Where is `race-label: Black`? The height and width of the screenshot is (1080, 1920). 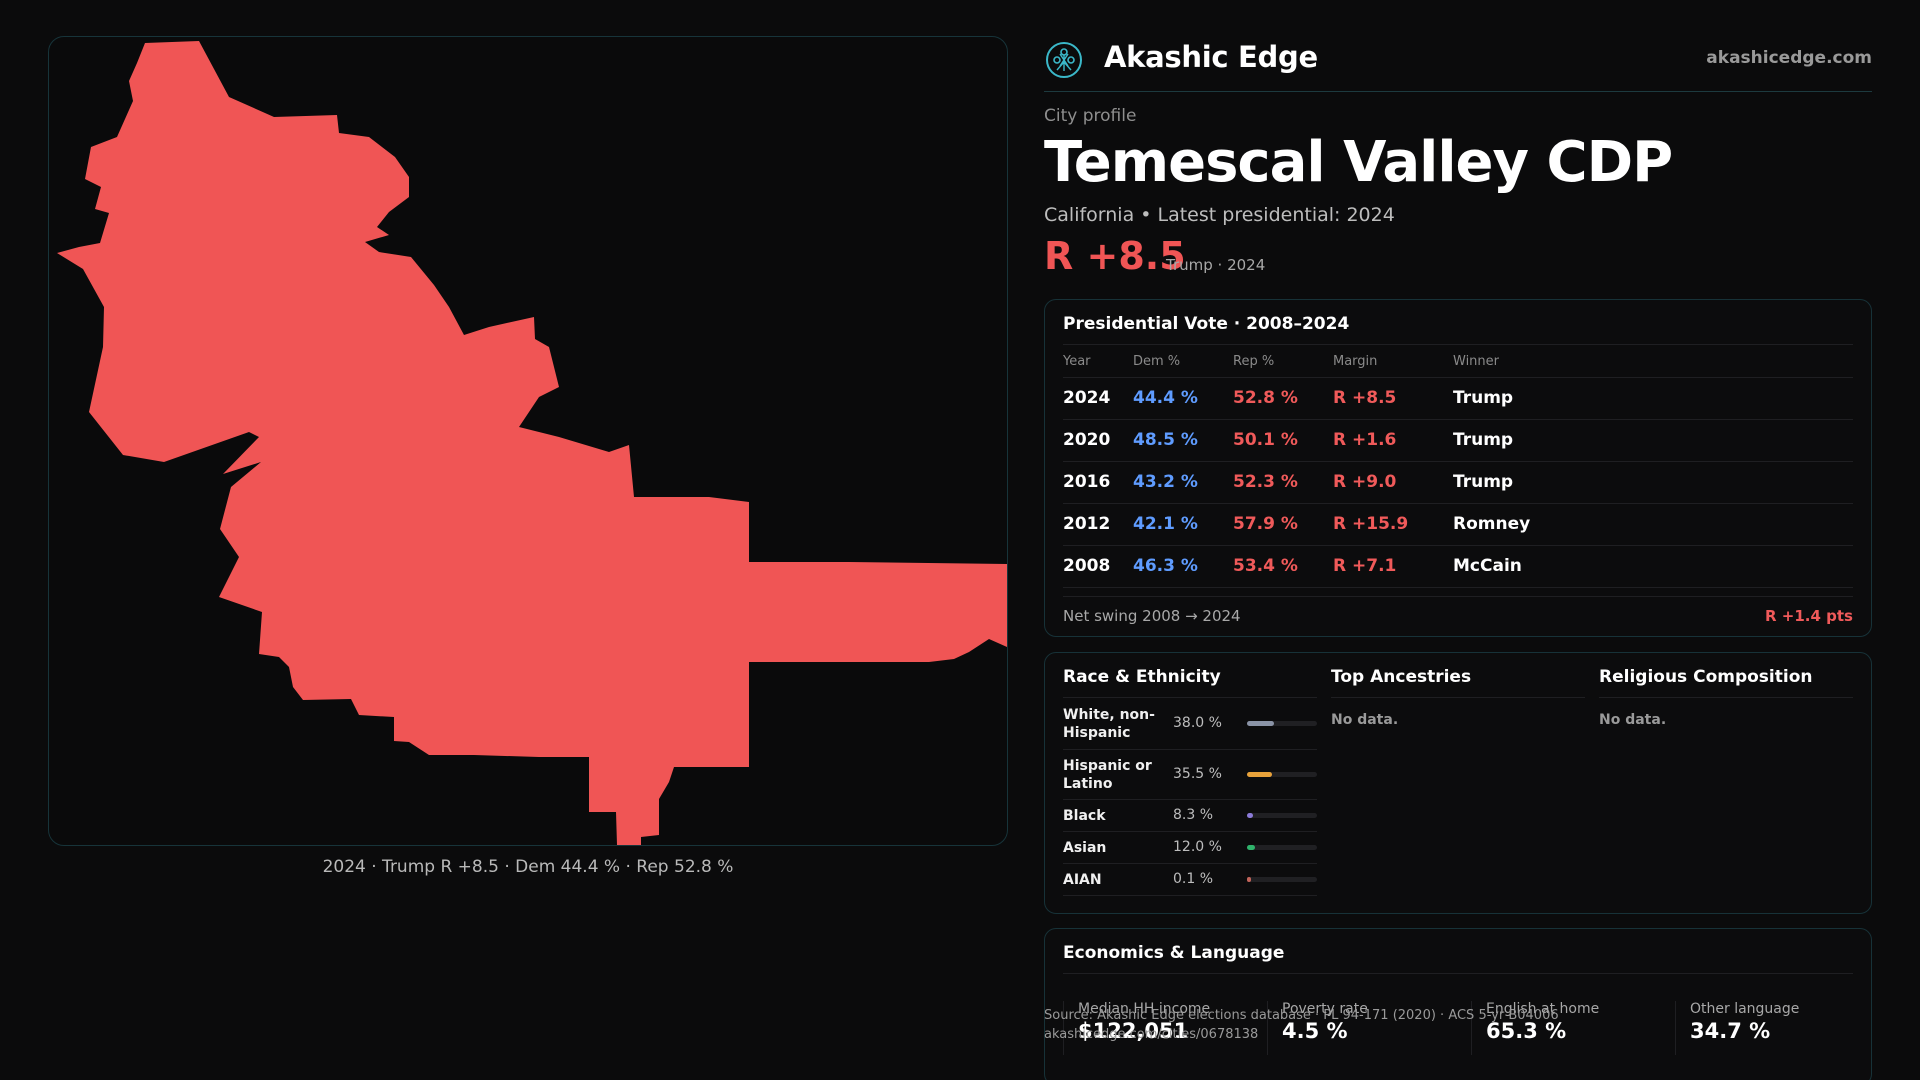 race-label: Black is located at coordinates (1084, 816).